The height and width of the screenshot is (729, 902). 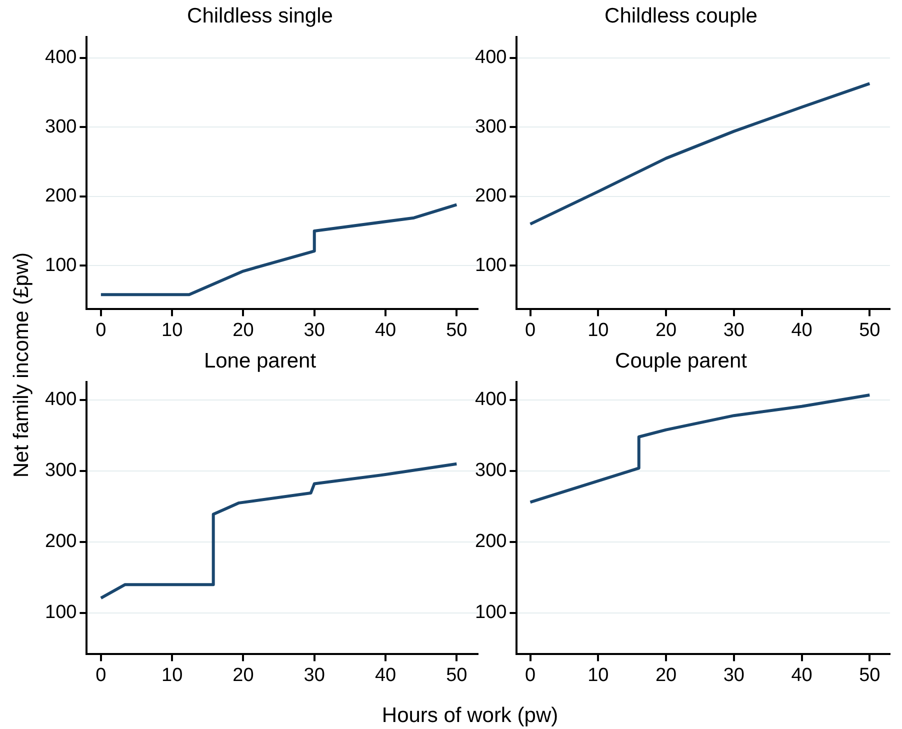 What do you see at coordinates (260, 16) in the screenshot?
I see `chart-title: Childless single` at bounding box center [260, 16].